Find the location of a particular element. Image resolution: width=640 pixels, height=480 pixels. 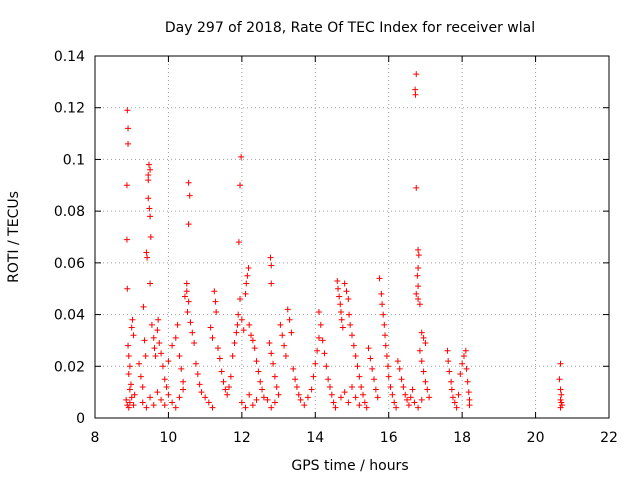

y-tick-label: 0.14 is located at coordinates (69, 57).